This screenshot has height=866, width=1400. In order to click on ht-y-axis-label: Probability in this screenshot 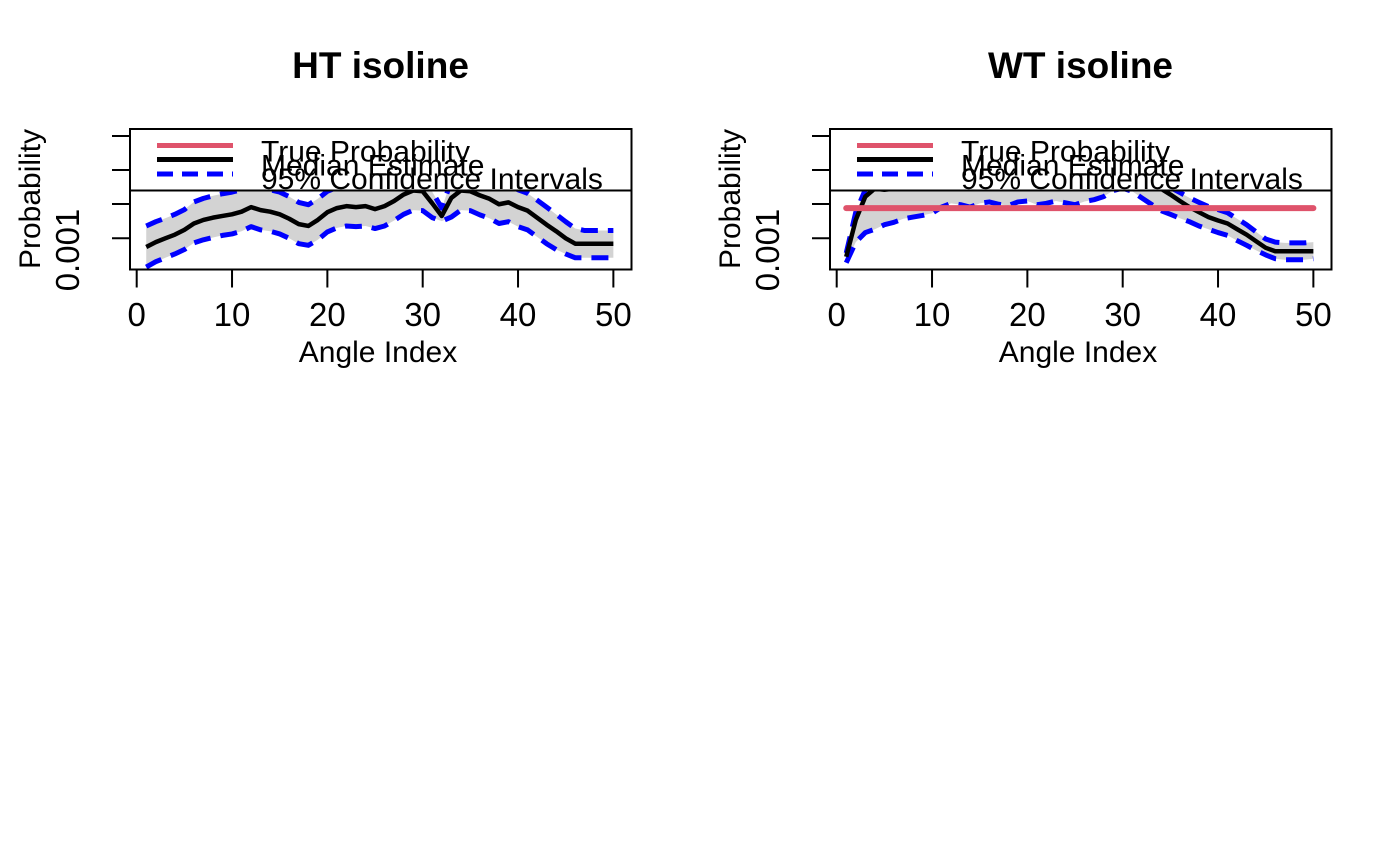, I will do `click(30, 199)`.